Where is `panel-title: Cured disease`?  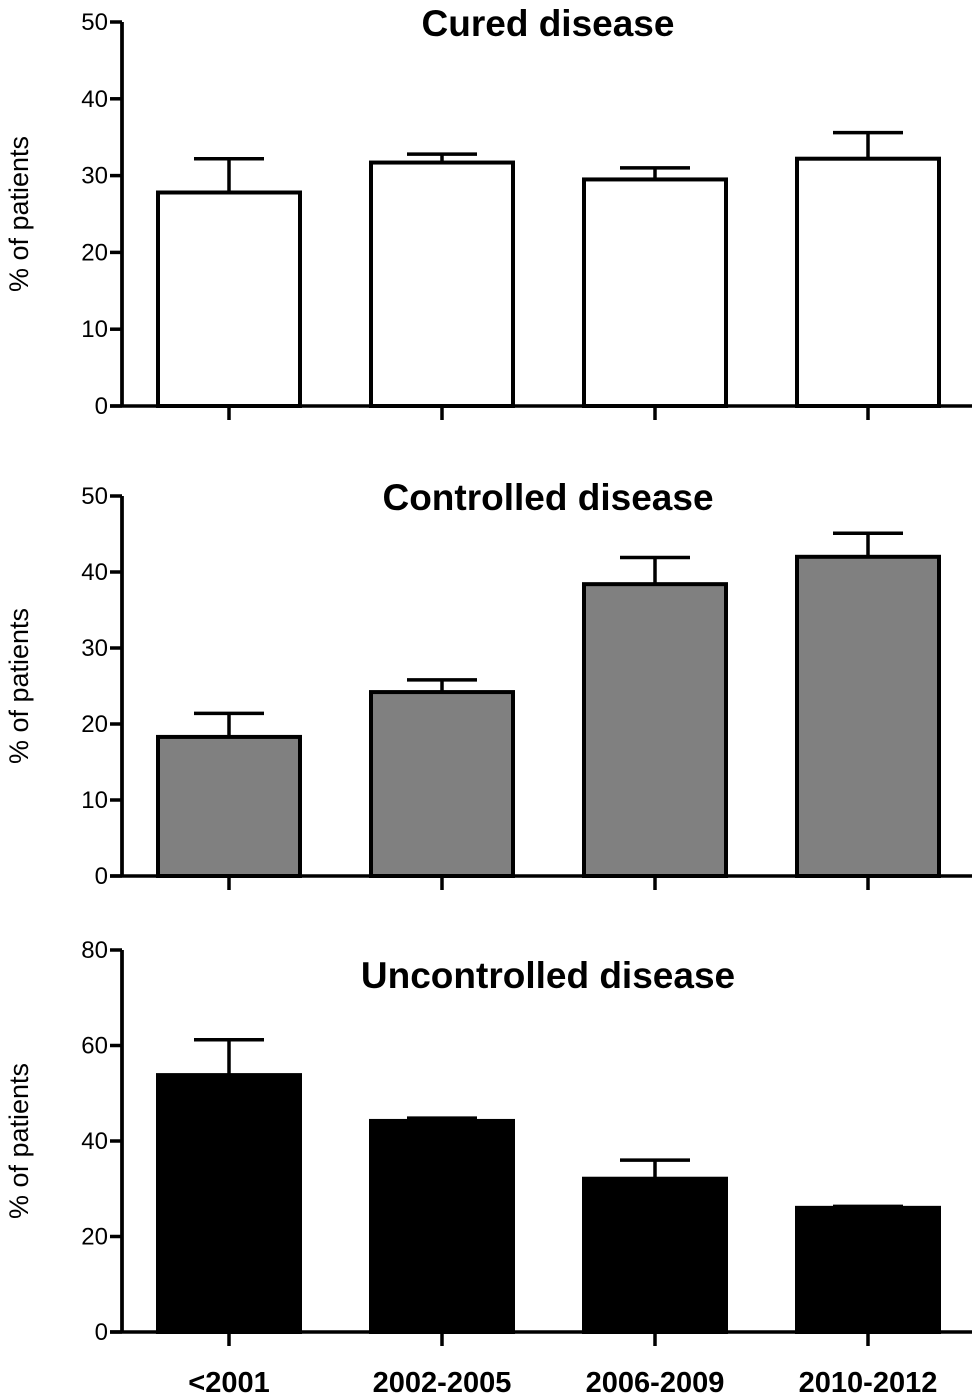
panel-title: Cured disease is located at coordinates (548, 23).